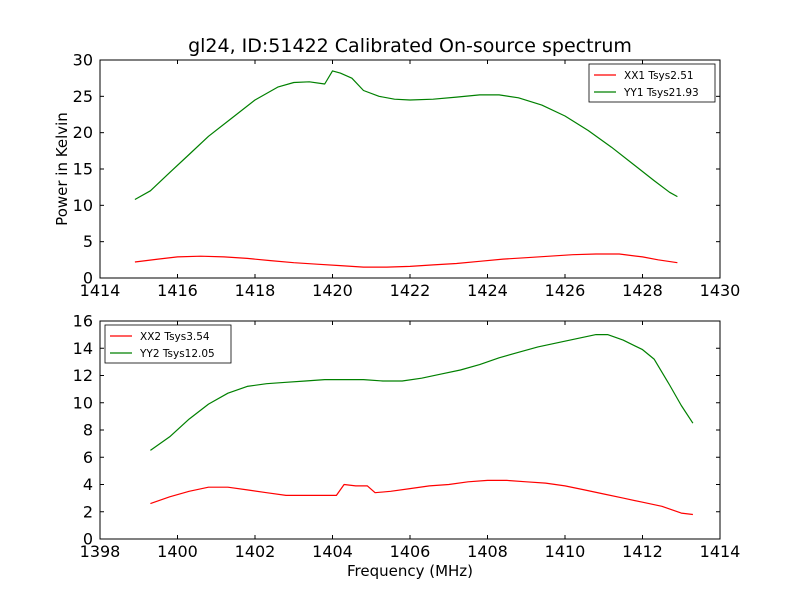 The image size is (800, 600). Describe the element at coordinates (88, 484) in the screenshot. I see `y-tick-label: 4` at that location.